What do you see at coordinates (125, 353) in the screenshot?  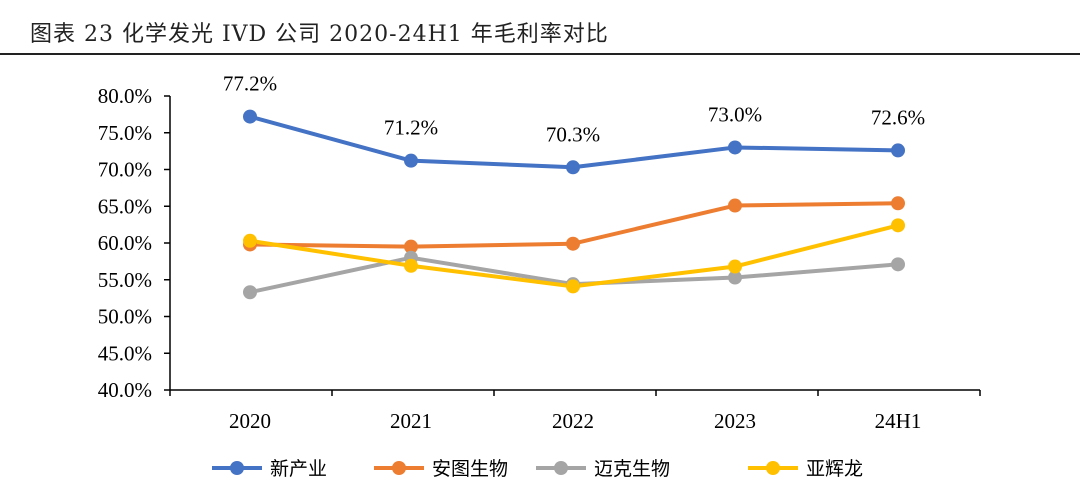 I see `y-tick-label: 45.0%` at bounding box center [125, 353].